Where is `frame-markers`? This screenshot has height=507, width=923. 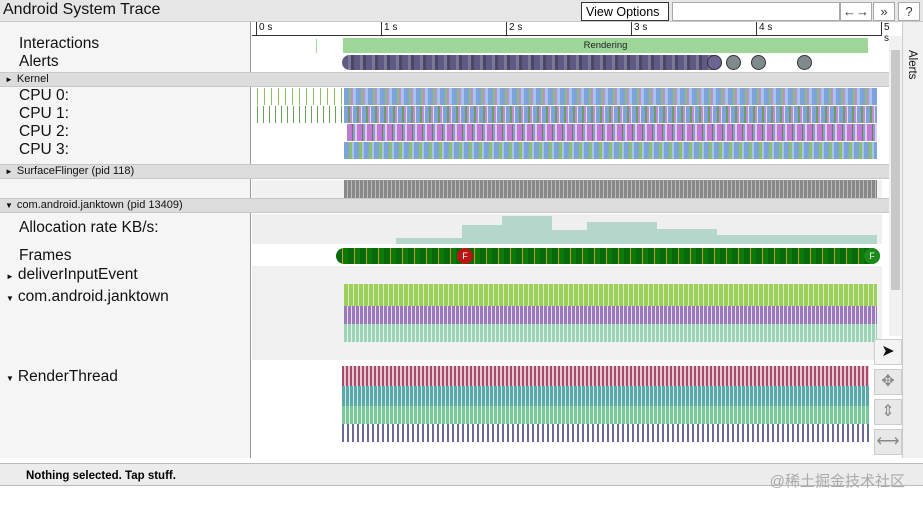
frame-markers is located at coordinates (608, 256).